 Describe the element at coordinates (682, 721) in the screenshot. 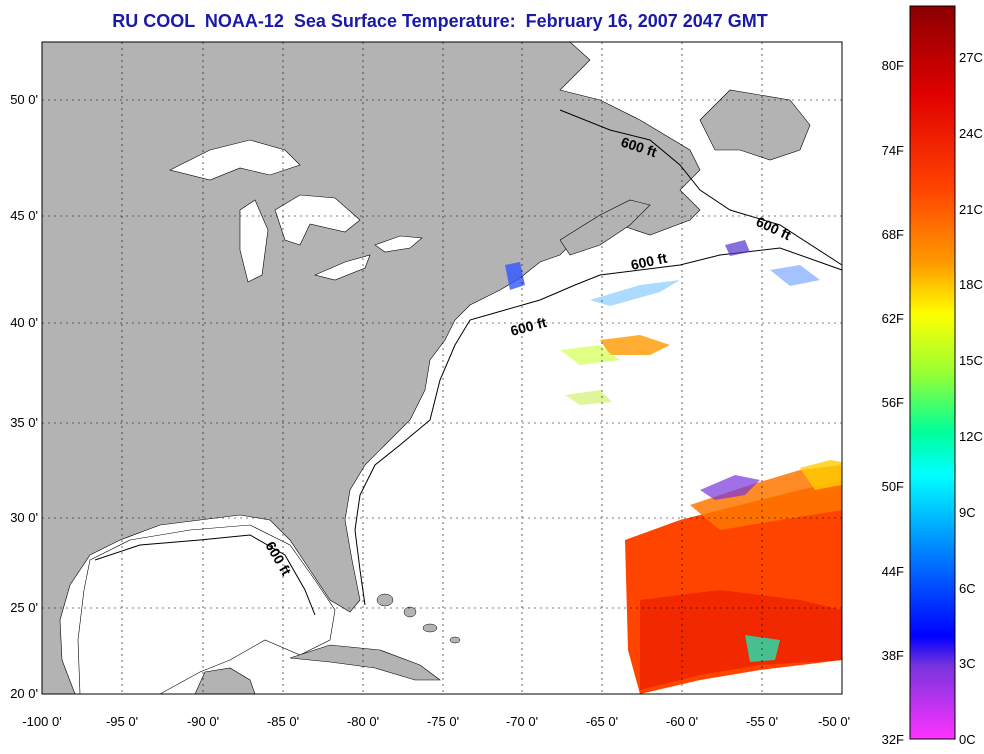

I see `x-tick-label: -60 0'` at that location.